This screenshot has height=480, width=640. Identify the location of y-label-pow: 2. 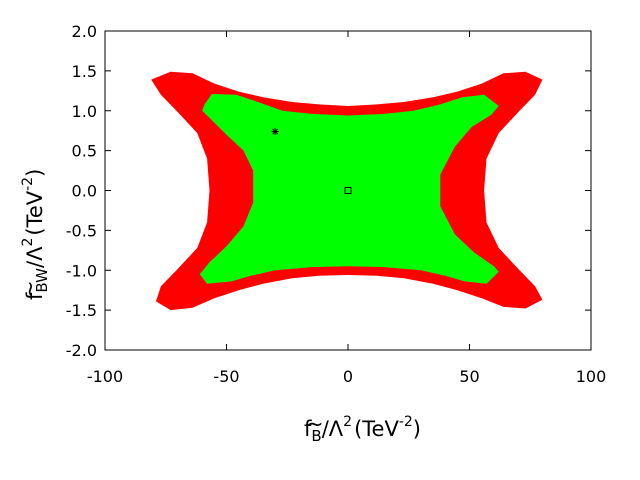
(28, 242).